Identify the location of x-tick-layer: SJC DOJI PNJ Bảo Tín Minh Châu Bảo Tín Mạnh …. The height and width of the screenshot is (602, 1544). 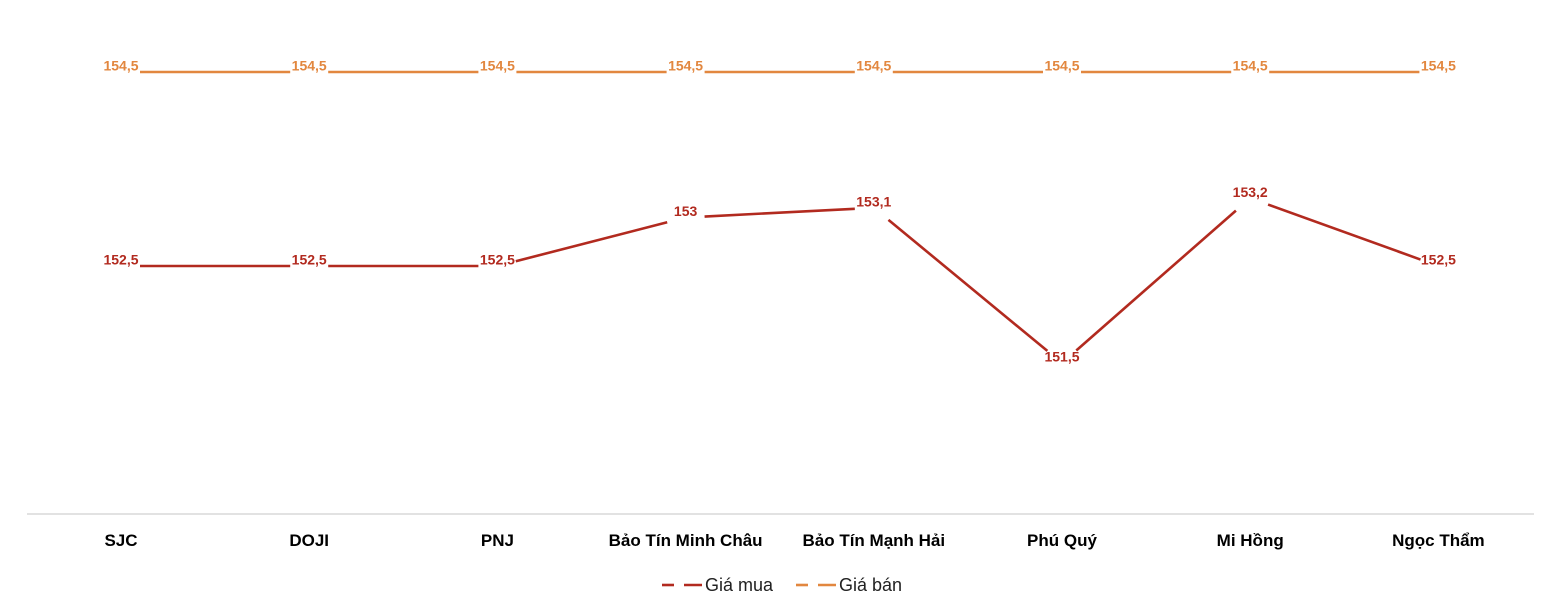
(794, 540).